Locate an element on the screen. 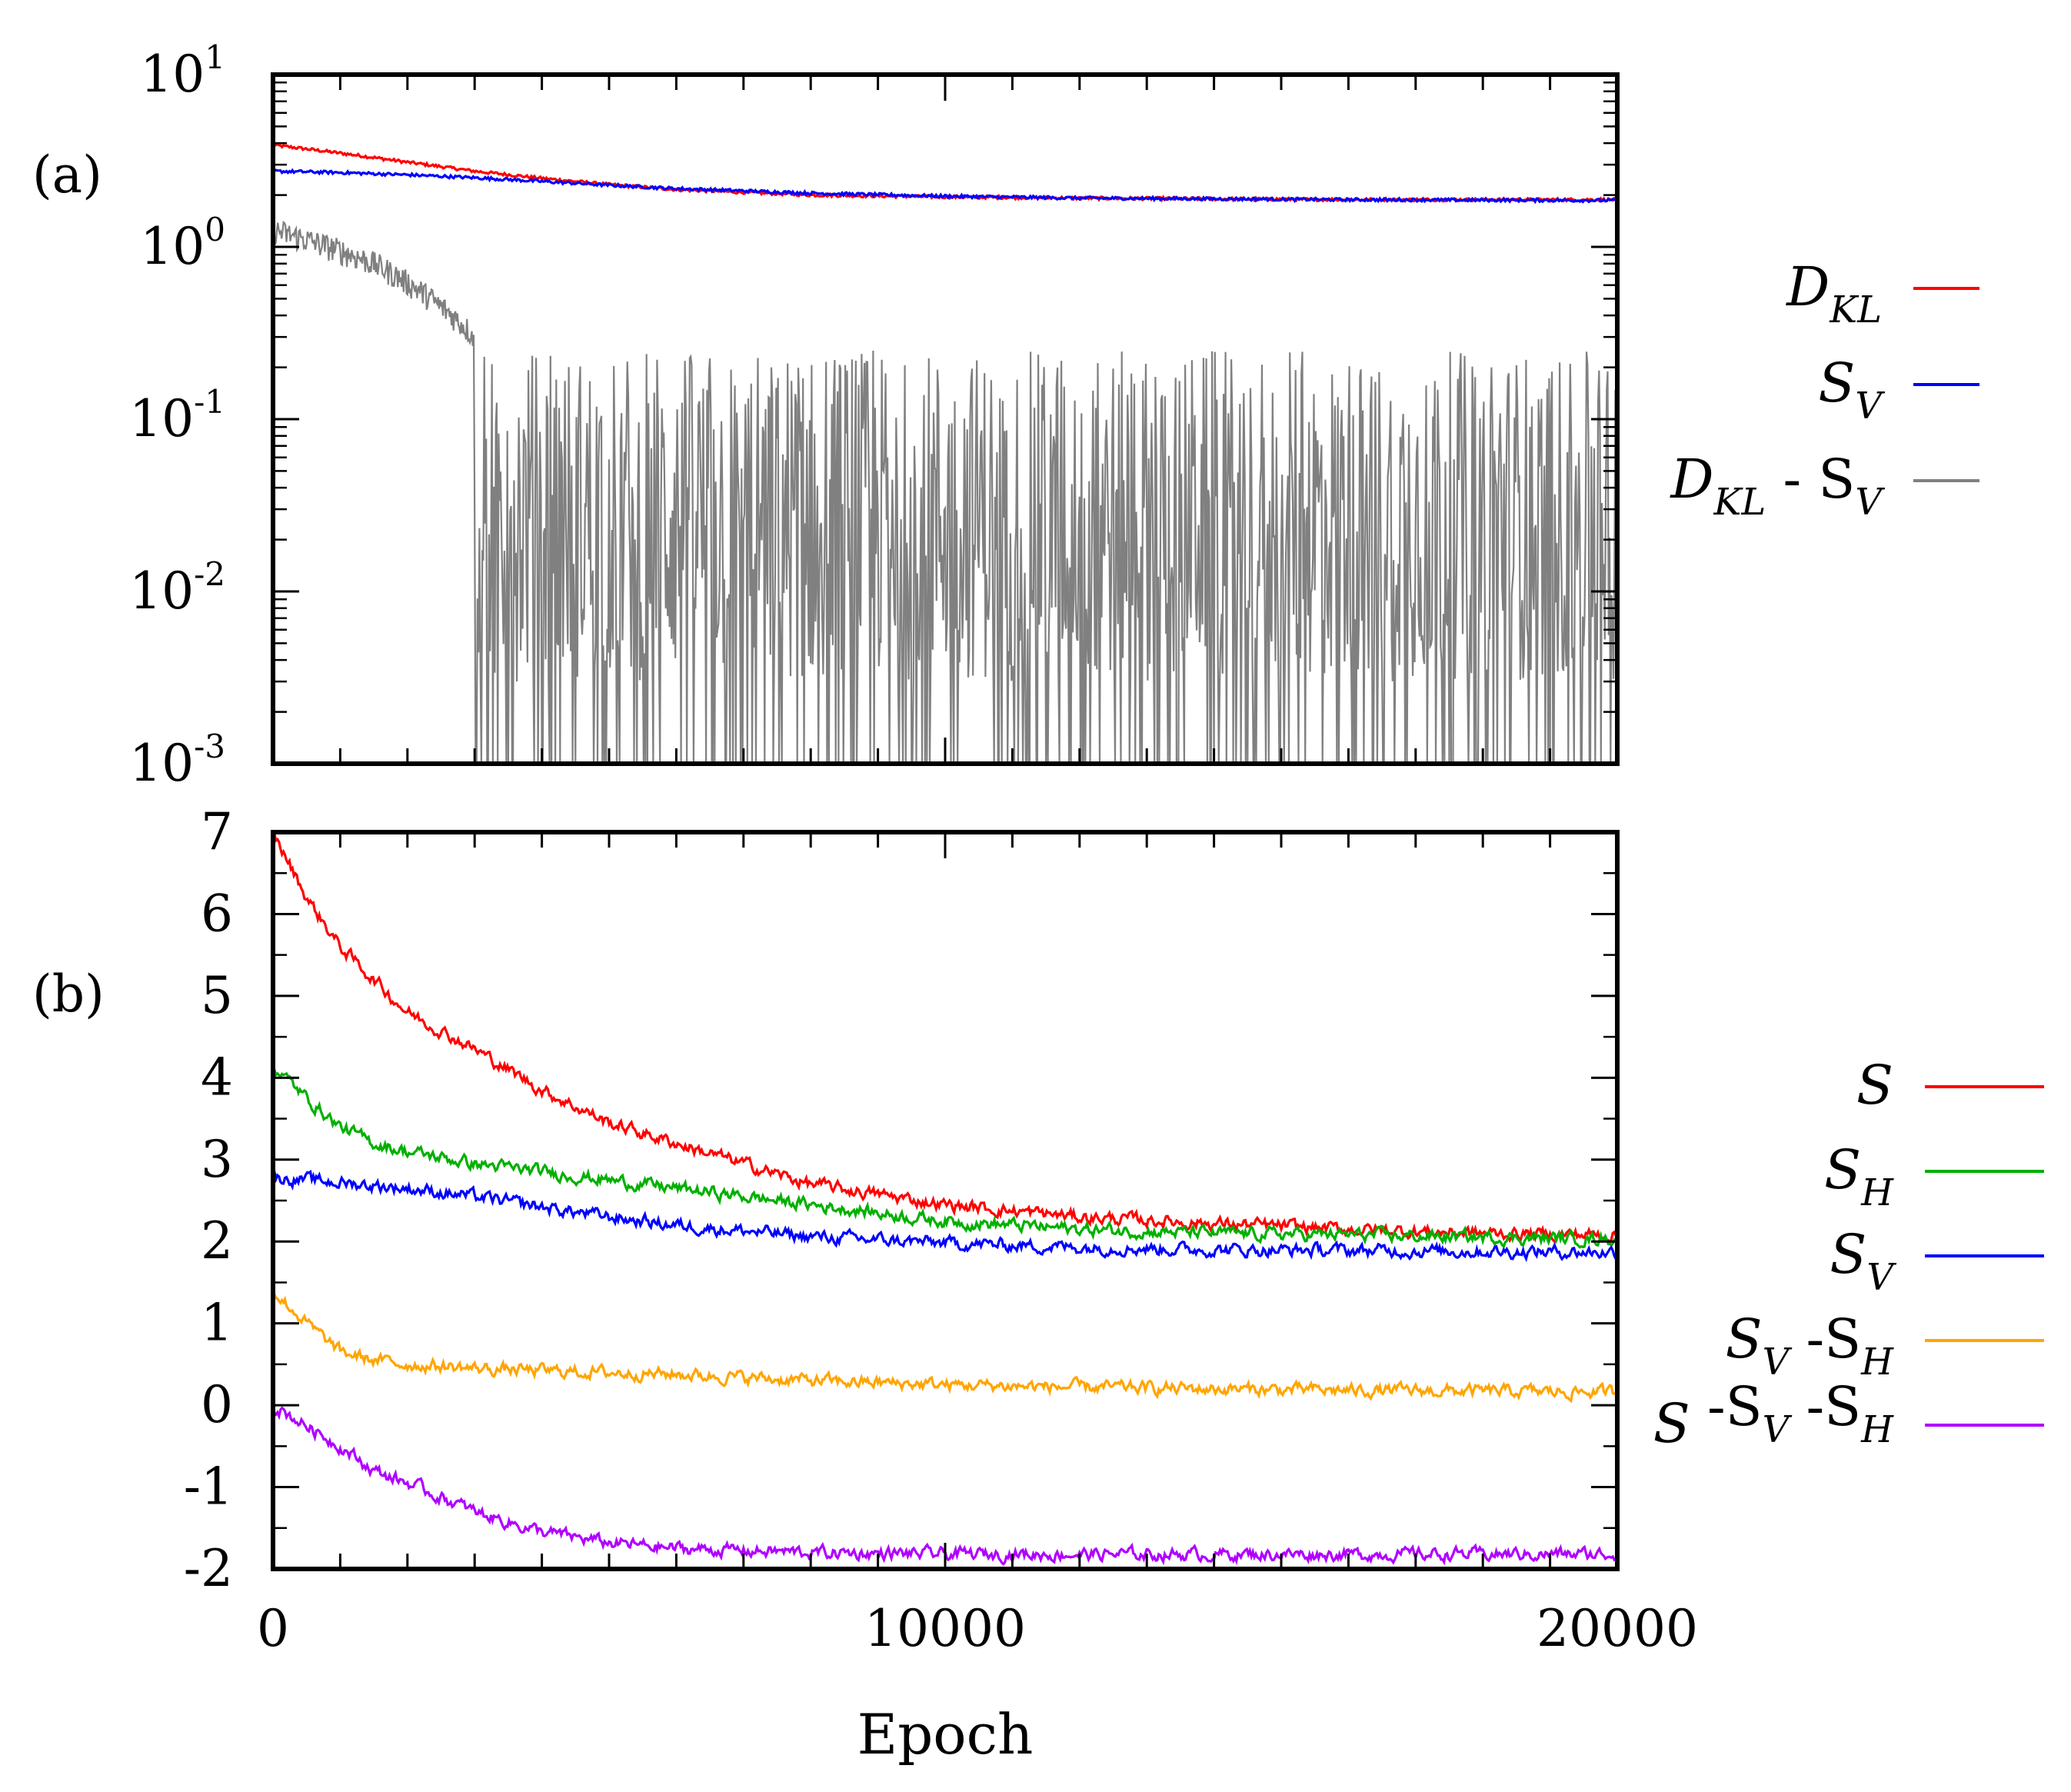  y-tick-label: 5 is located at coordinates (217, 995).